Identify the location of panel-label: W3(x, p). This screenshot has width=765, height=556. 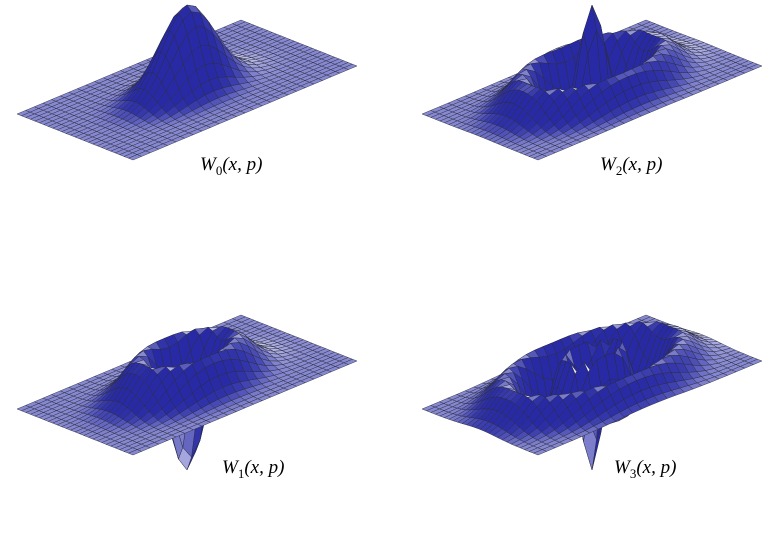
(645, 469).